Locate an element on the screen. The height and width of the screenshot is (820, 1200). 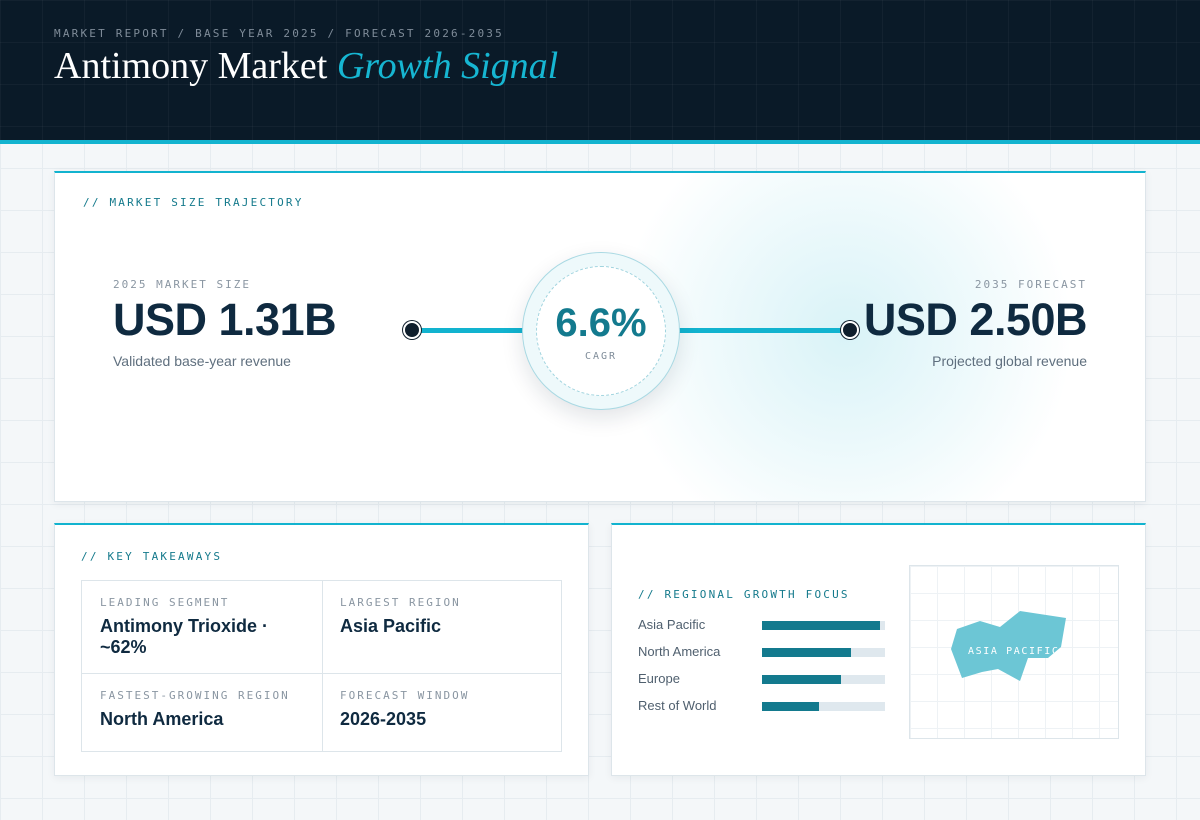
region-row: Europe is located at coordinates (763, 679).